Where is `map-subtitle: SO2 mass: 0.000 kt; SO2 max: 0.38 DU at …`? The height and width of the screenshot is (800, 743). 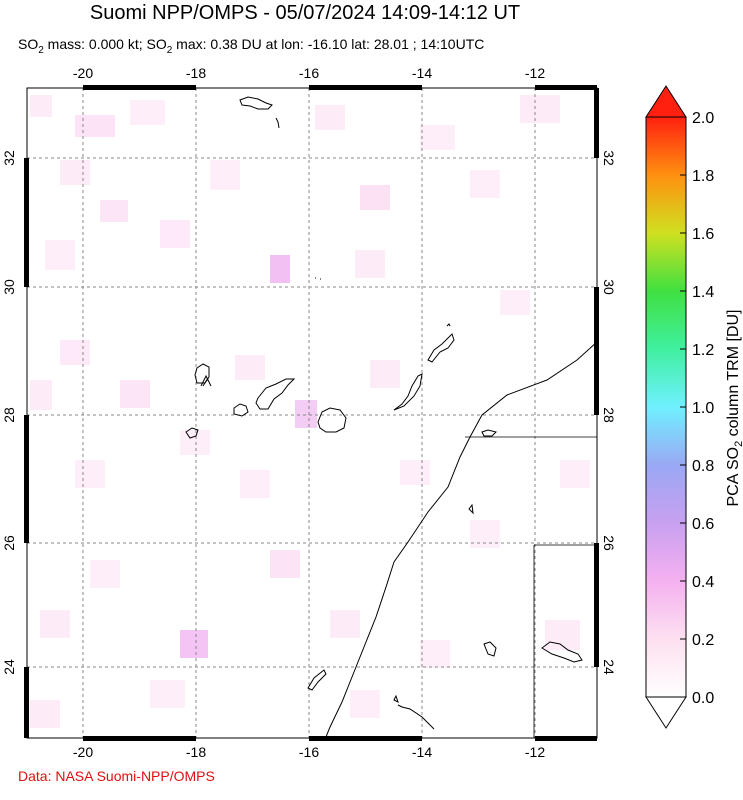
map-subtitle: SO2 mass: 0.000 kt; SO2 max: 0.38 DU at … is located at coordinates (251, 46).